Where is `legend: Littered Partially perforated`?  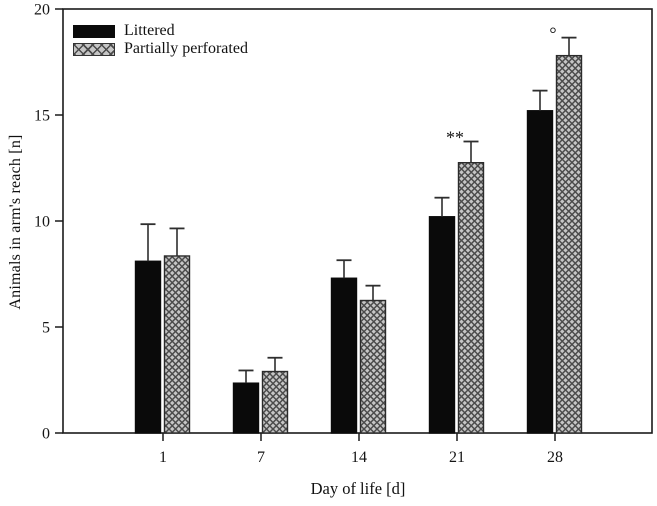 legend: Littered Partially perforated is located at coordinates (160, 40).